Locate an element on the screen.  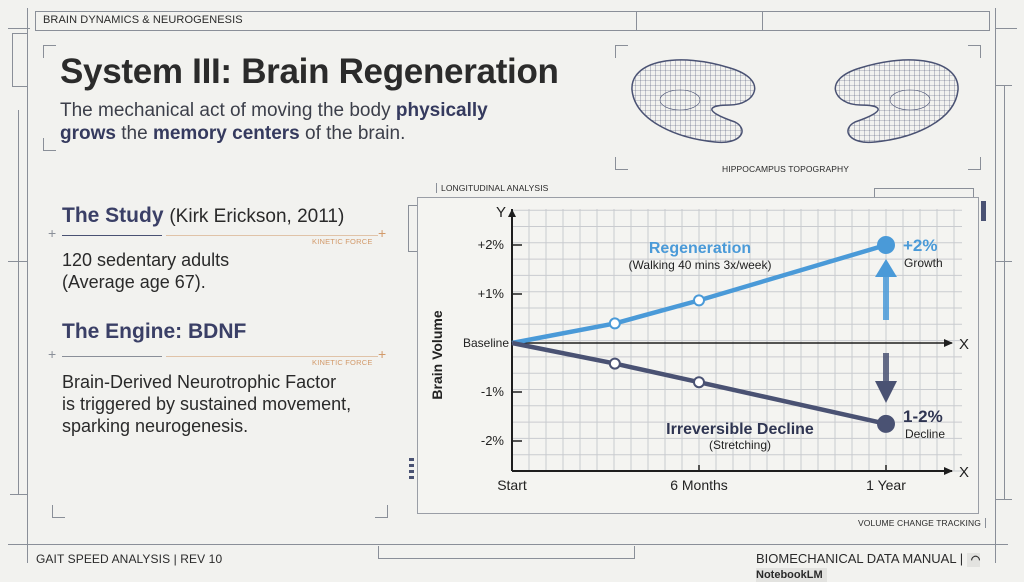
regeneration-label: Regeneration is located at coordinates (700, 248).